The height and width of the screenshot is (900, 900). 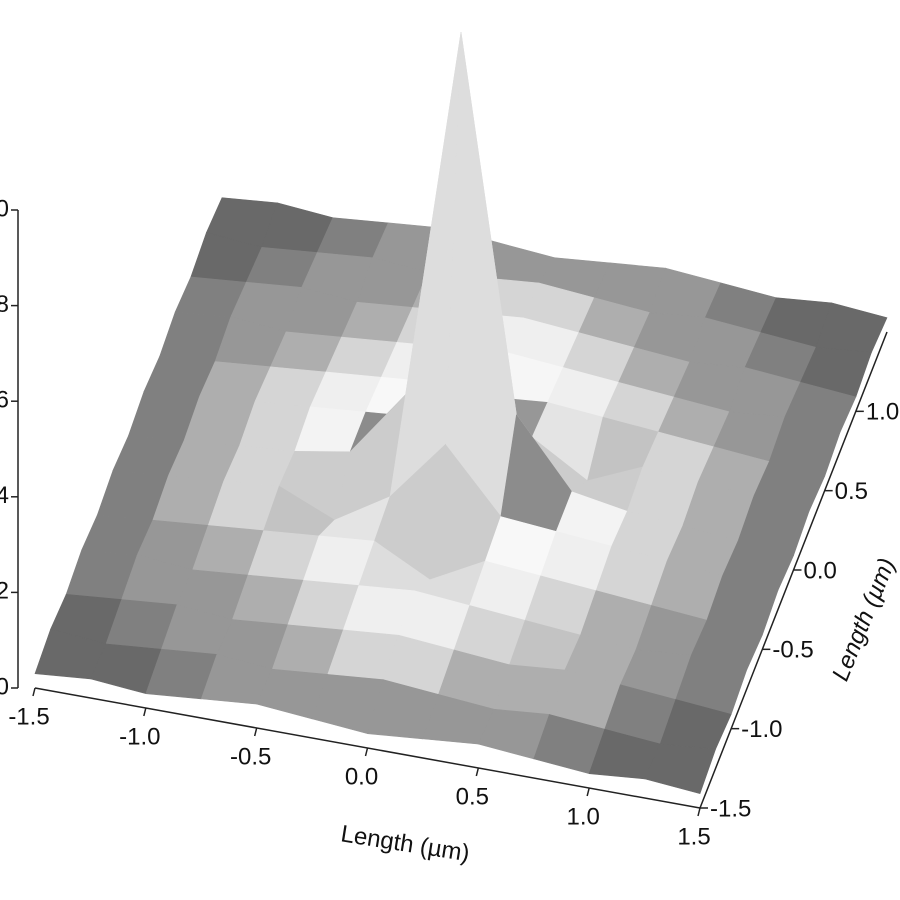 I want to click on x-tick-label: -1.5, so click(x=28, y=716).